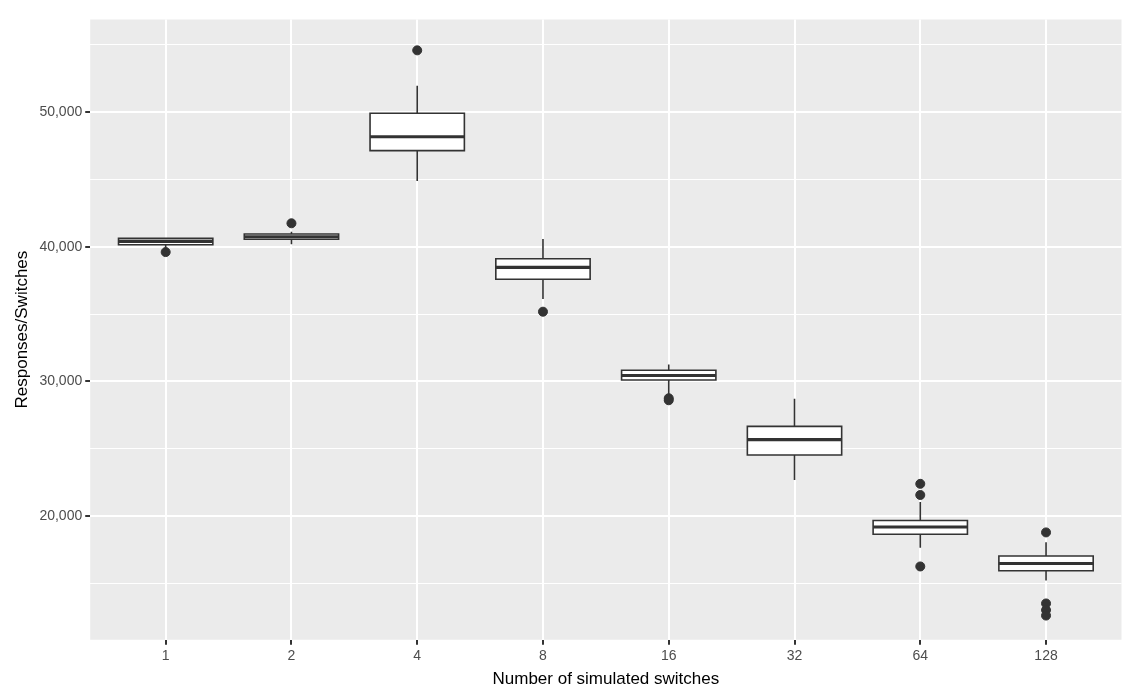 Image resolution: width=1135 pixels, height=700 pixels. What do you see at coordinates (543, 655) in the screenshot?
I see `x-tick-label: 8` at bounding box center [543, 655].